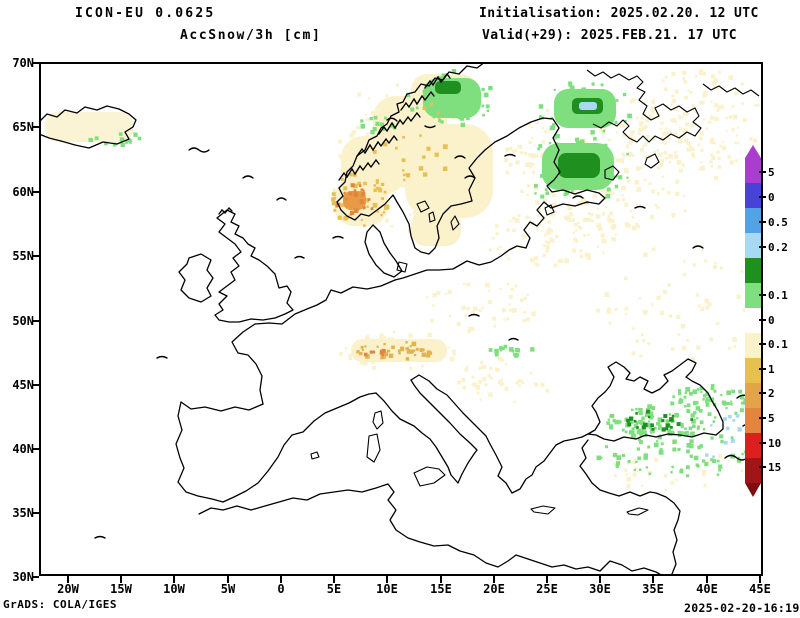 The image size is (800, 618). Describe the element at coordinates (481, 308) in the screenshot. I see `snow-patch-ukraine-speckle` at that location.